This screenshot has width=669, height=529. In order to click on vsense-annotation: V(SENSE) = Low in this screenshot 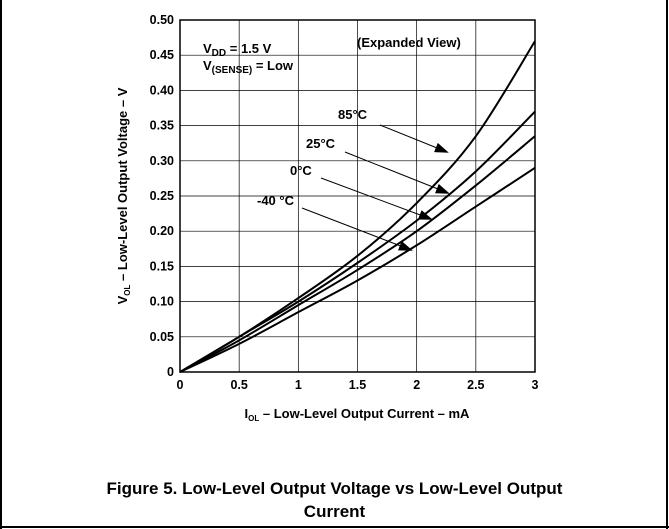, I will do `click(248, 67)`.